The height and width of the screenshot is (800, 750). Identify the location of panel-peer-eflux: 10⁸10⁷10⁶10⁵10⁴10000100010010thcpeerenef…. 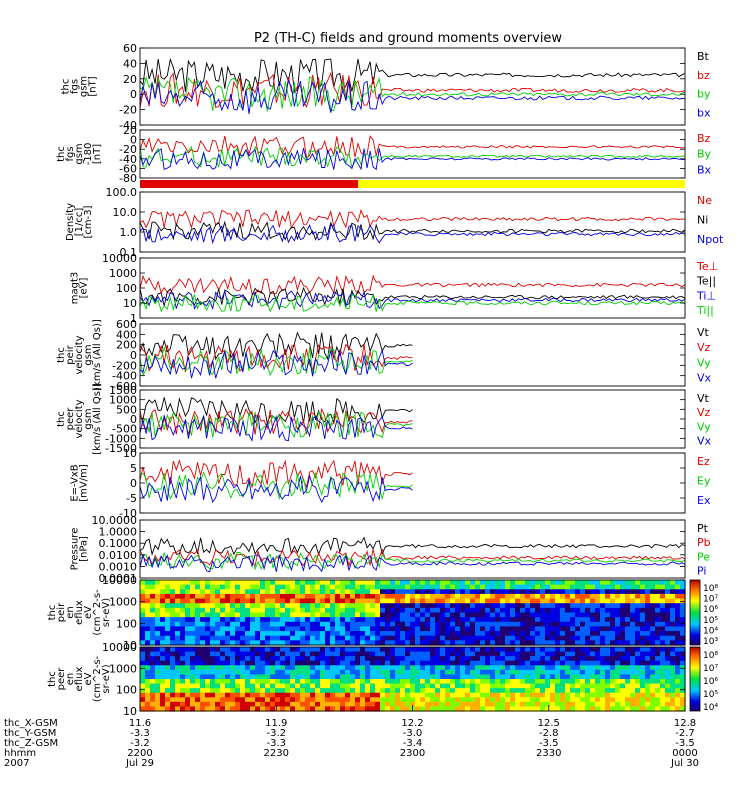
(382, 679).